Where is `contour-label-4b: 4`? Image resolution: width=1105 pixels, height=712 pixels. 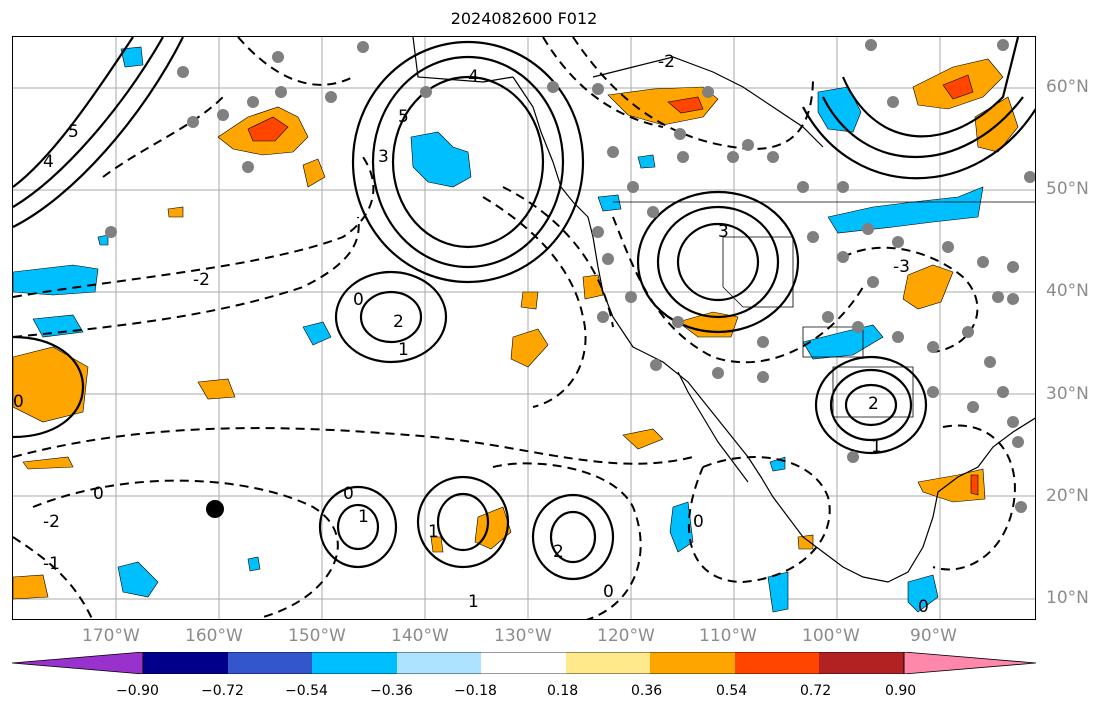 contour-label-4b: 4 is located at coordinates (48, 162).